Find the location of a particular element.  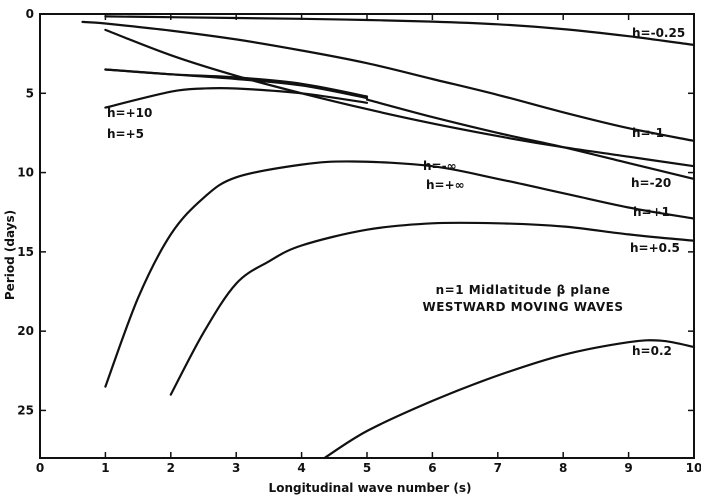

y-axis-label: Period (days) is located at coordinates (10, 255).